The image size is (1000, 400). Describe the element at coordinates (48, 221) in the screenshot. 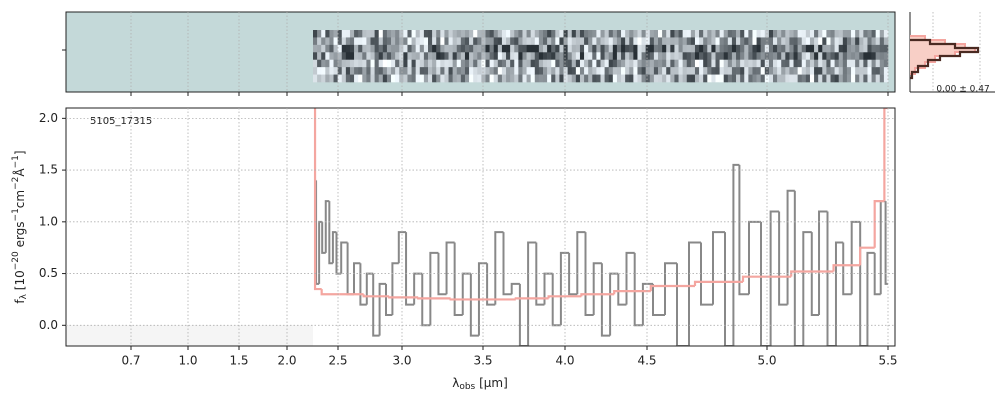

I see `y-tick-label: 1.0` at that location.